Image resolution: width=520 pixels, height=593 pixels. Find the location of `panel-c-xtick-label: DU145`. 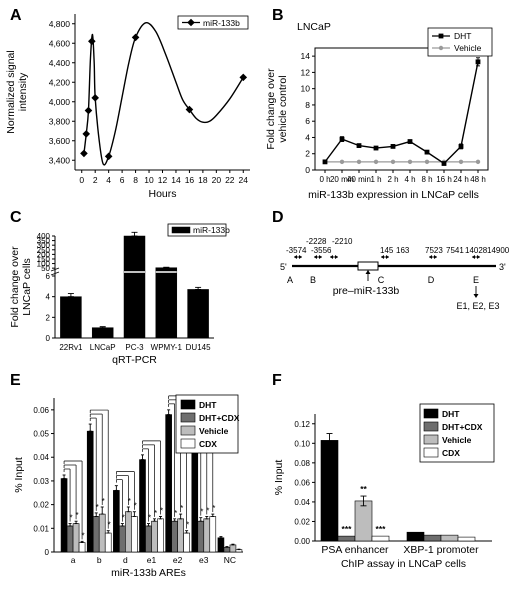

panel-c-xtick-label: DU145 is located at coordinates (198, 347).